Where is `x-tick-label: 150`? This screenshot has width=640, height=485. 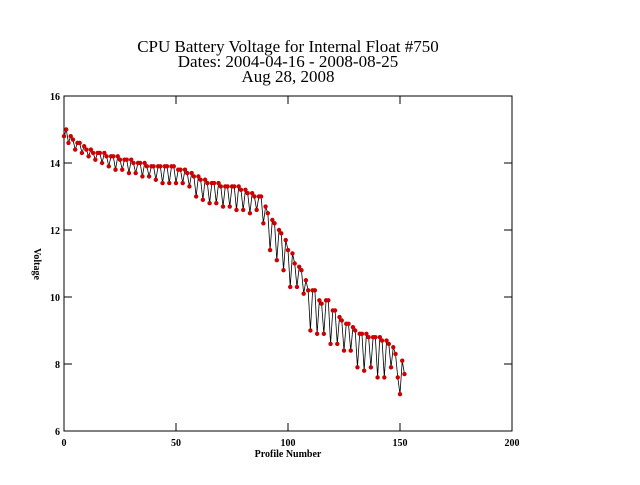 x-tick-label: 150 is located at coordinates (400, 443).